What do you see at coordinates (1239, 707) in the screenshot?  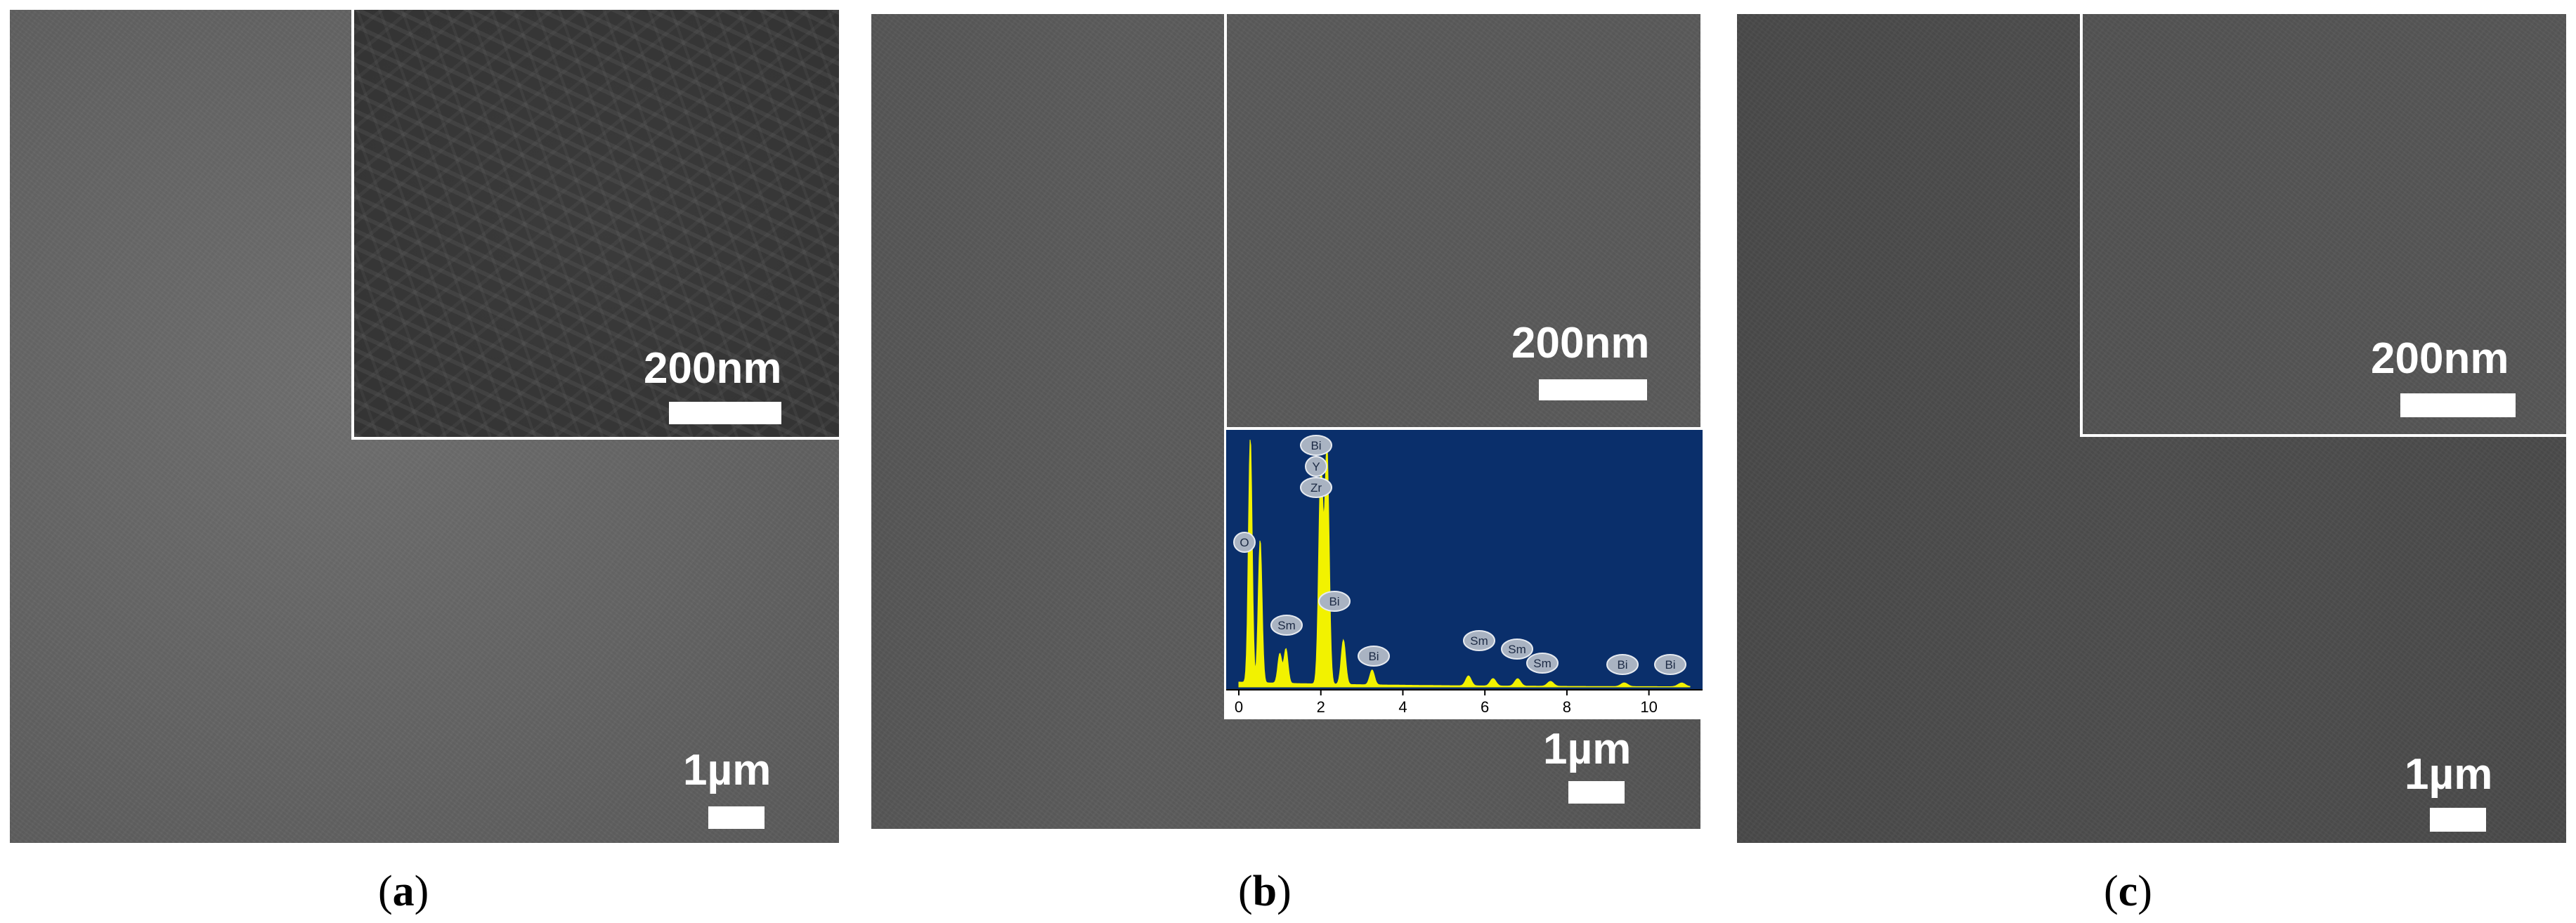 I see `eds-x-tick-label: 0` at bounding box center [1239, 707].